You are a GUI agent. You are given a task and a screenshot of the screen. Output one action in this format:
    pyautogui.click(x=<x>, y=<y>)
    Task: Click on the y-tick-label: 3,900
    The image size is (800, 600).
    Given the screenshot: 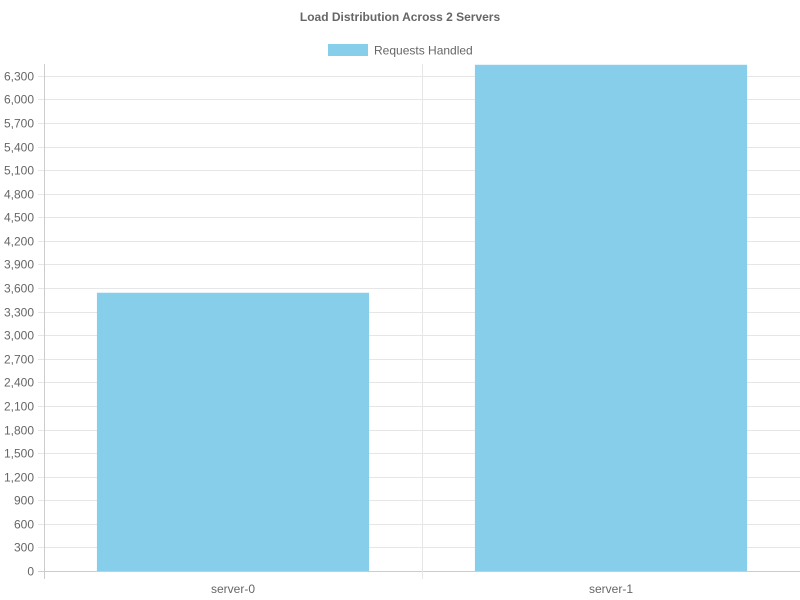 What is the action you would take?
    pyautogui.click(x=19, y=265)
    